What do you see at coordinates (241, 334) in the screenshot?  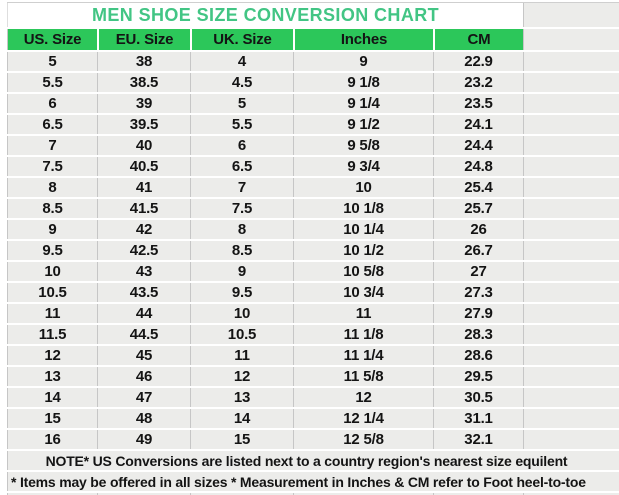 I see `table-cell: 10.5` at bounding box center [241, 334].